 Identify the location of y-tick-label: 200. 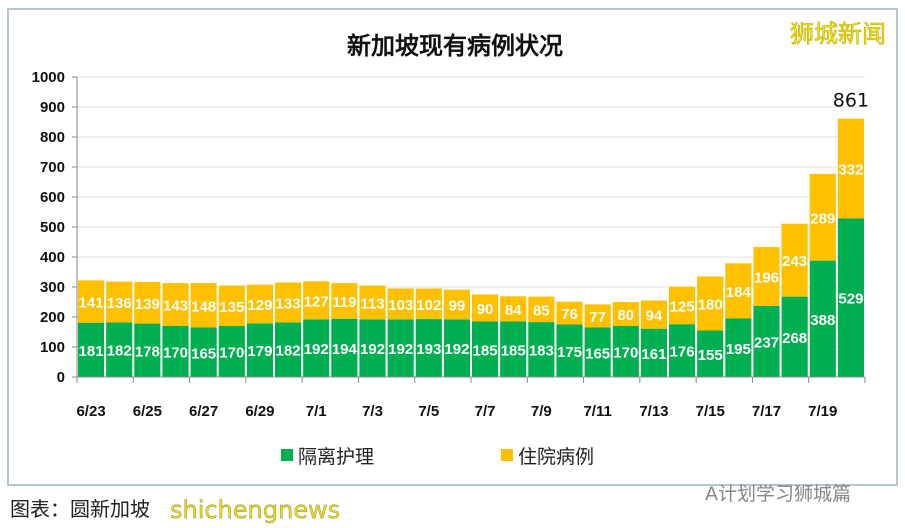
(52, 317).